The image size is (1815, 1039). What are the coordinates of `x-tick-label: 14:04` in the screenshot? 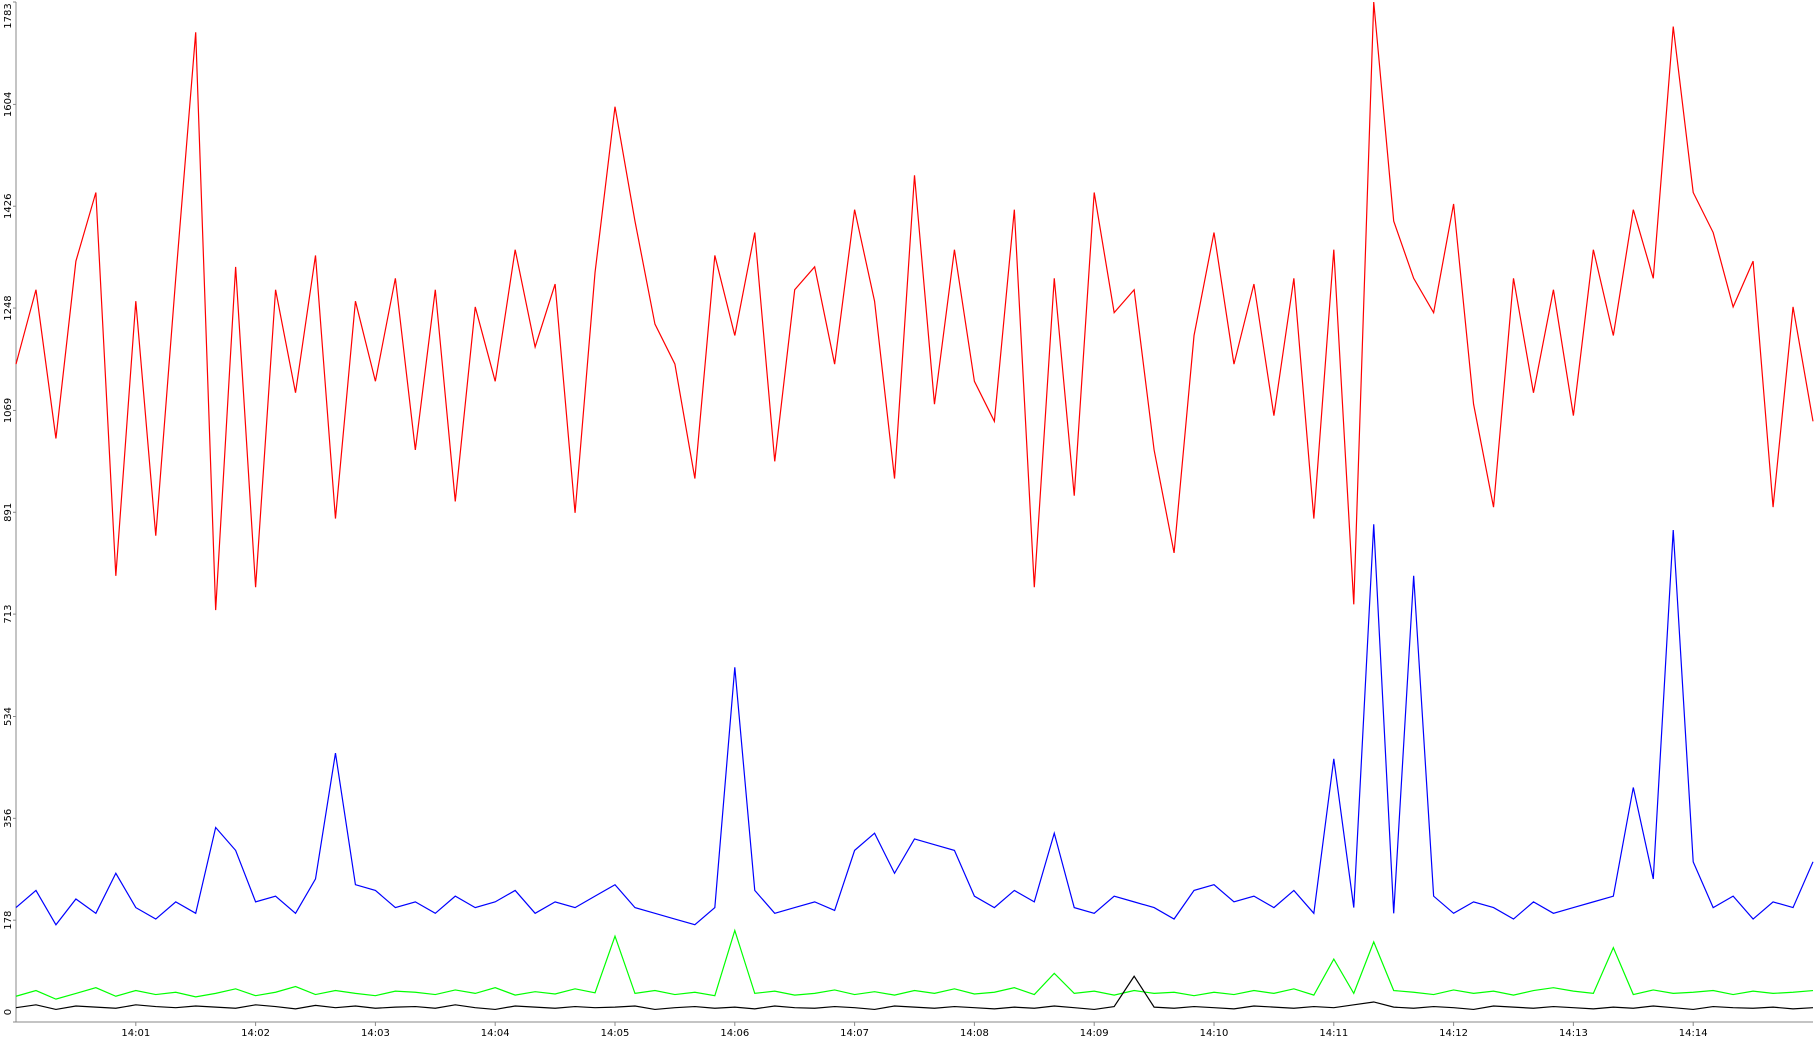 It's located at (495, 1033).